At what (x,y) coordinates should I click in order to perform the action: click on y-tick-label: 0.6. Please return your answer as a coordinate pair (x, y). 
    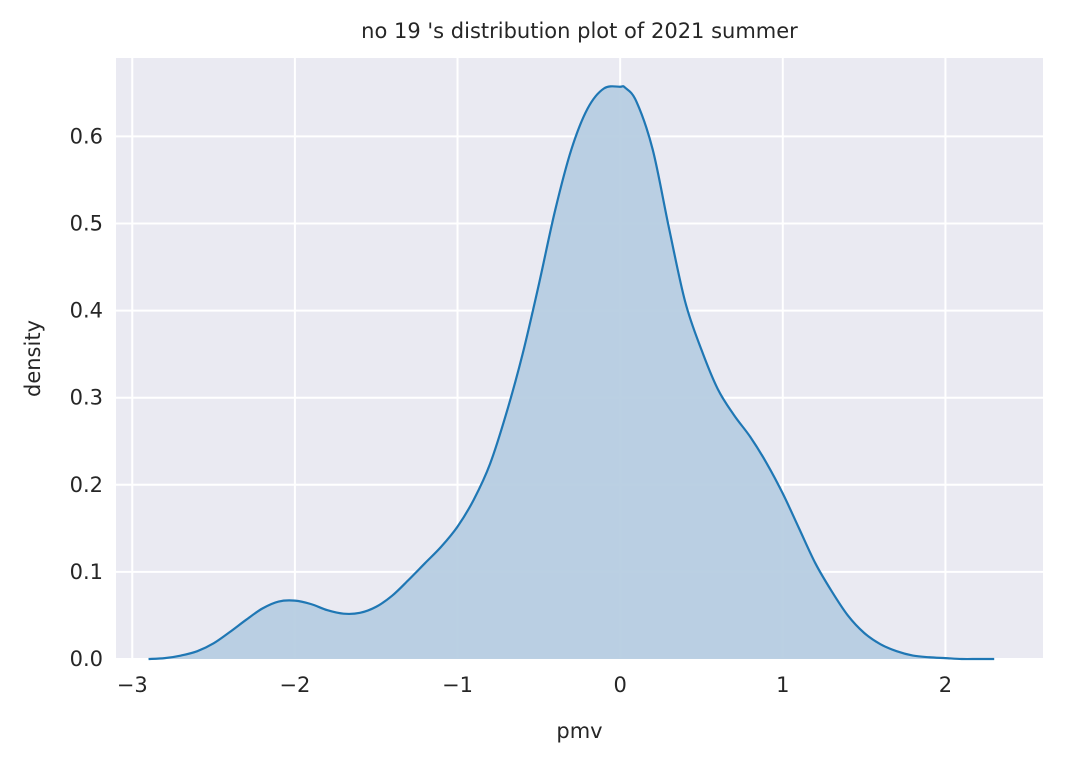
    Looking at the image, I should click on (86, 136).